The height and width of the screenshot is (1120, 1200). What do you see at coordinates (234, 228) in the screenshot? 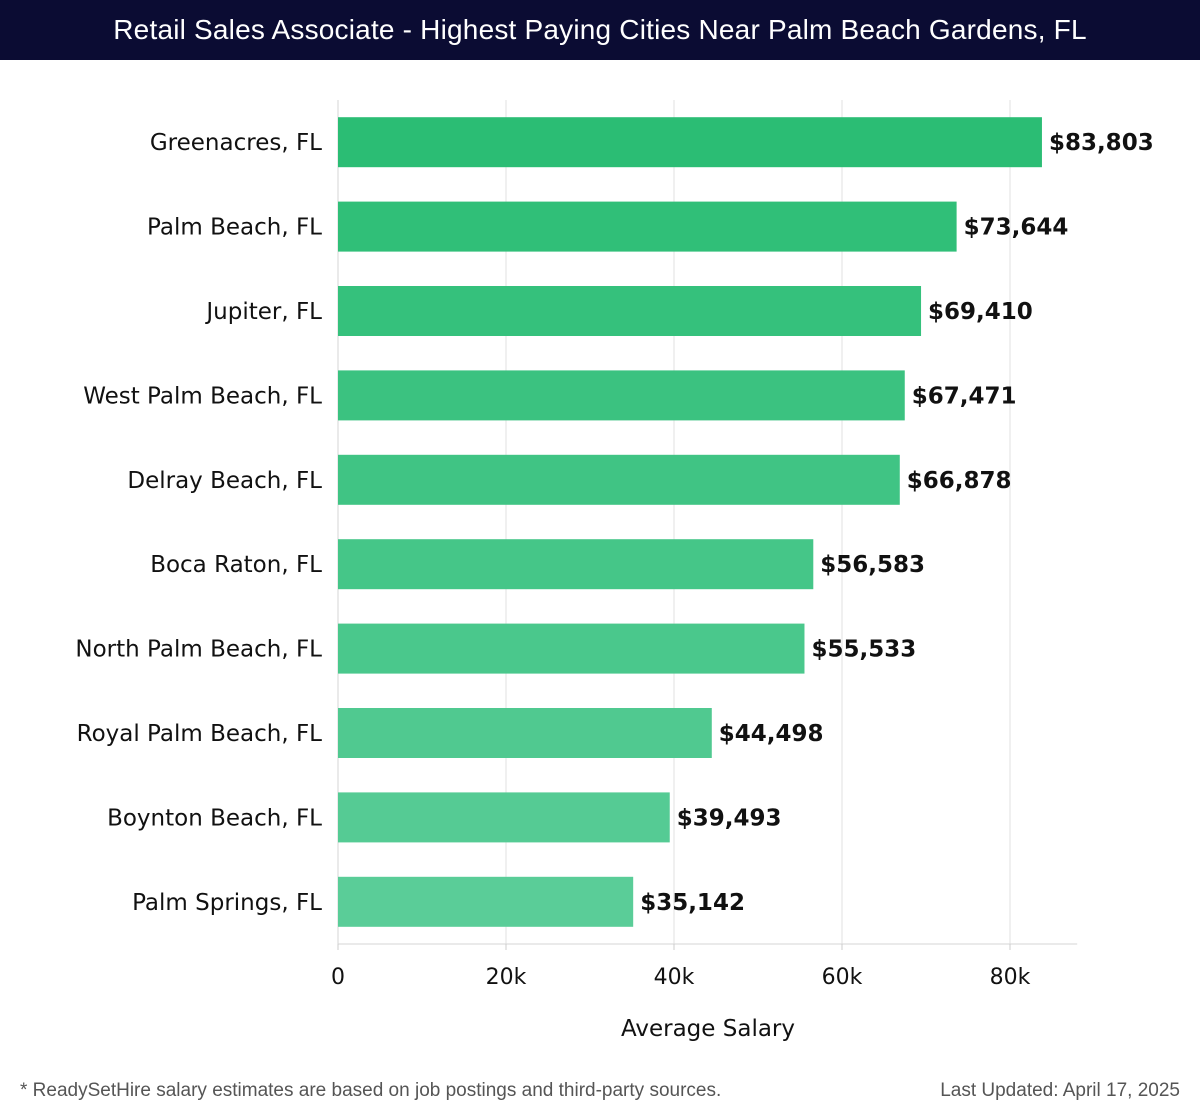
I see `category-label: Palm Beach, FL` at bounding box center [234, 228].